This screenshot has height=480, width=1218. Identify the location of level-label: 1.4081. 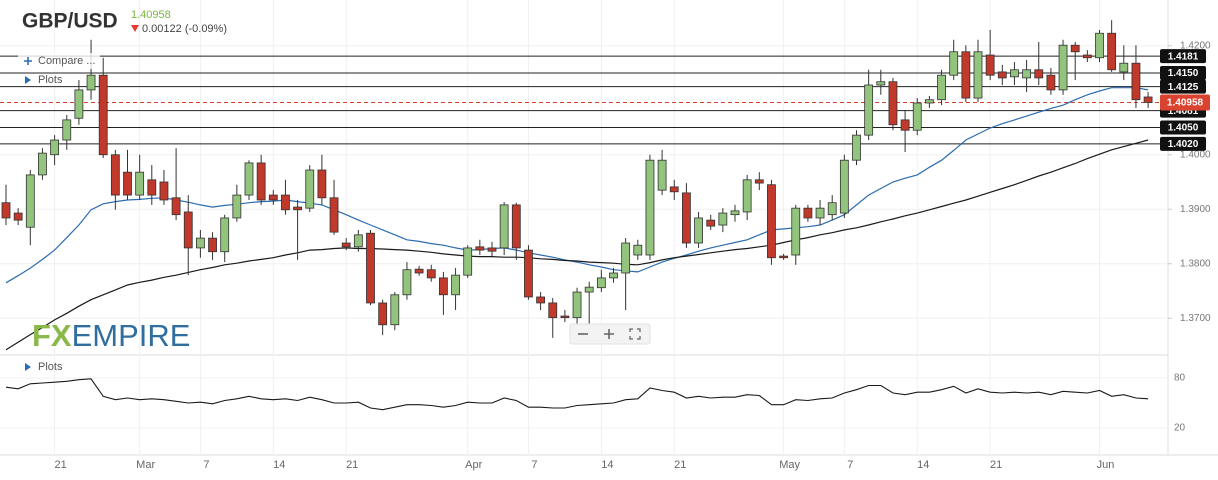
(1183, 111).